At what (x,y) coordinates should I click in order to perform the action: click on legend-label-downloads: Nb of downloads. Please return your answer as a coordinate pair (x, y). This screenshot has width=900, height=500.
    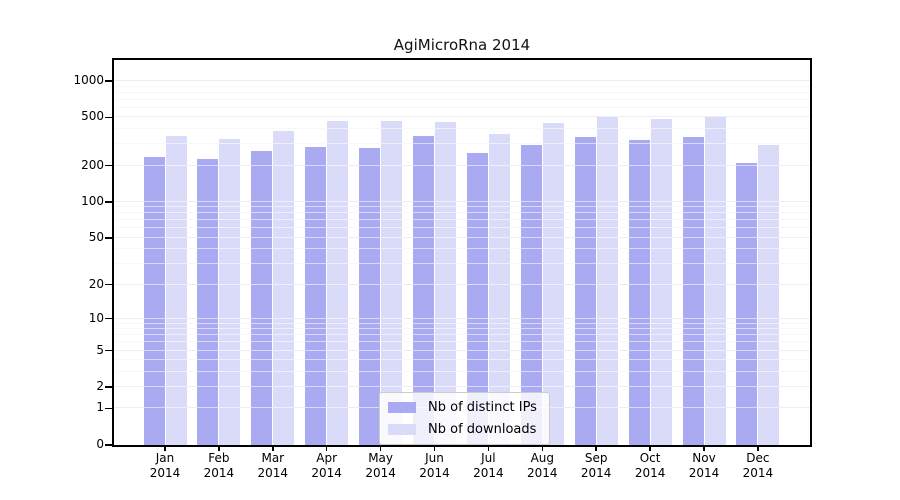
    Looking at the image, I should click on (482, 429).